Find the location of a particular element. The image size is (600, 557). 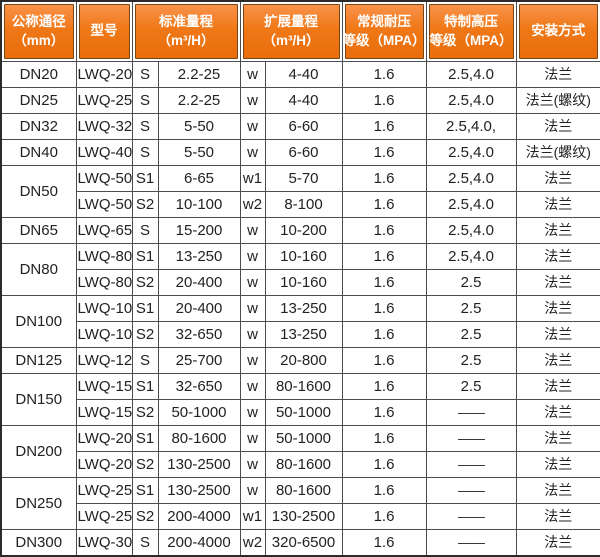

header-label-high-pressure: 特制高压 等级（MPA） is located at coordinates (471, 31).